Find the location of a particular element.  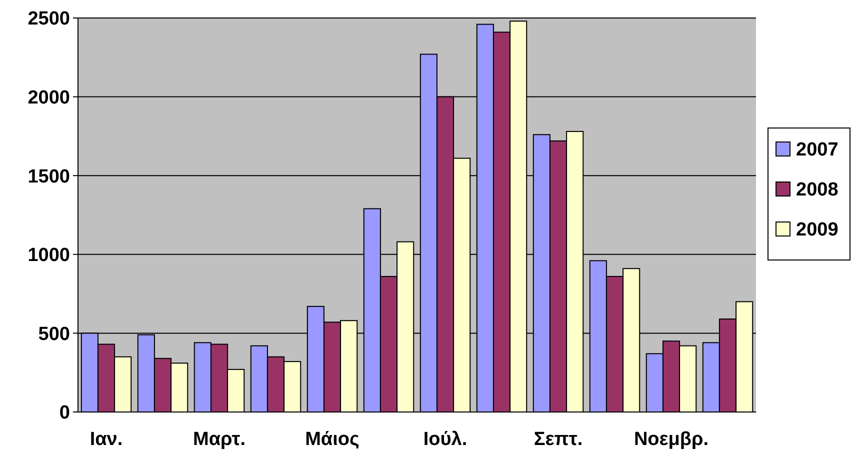

y-tick-label: 500 is located at coordinates (54, 334).